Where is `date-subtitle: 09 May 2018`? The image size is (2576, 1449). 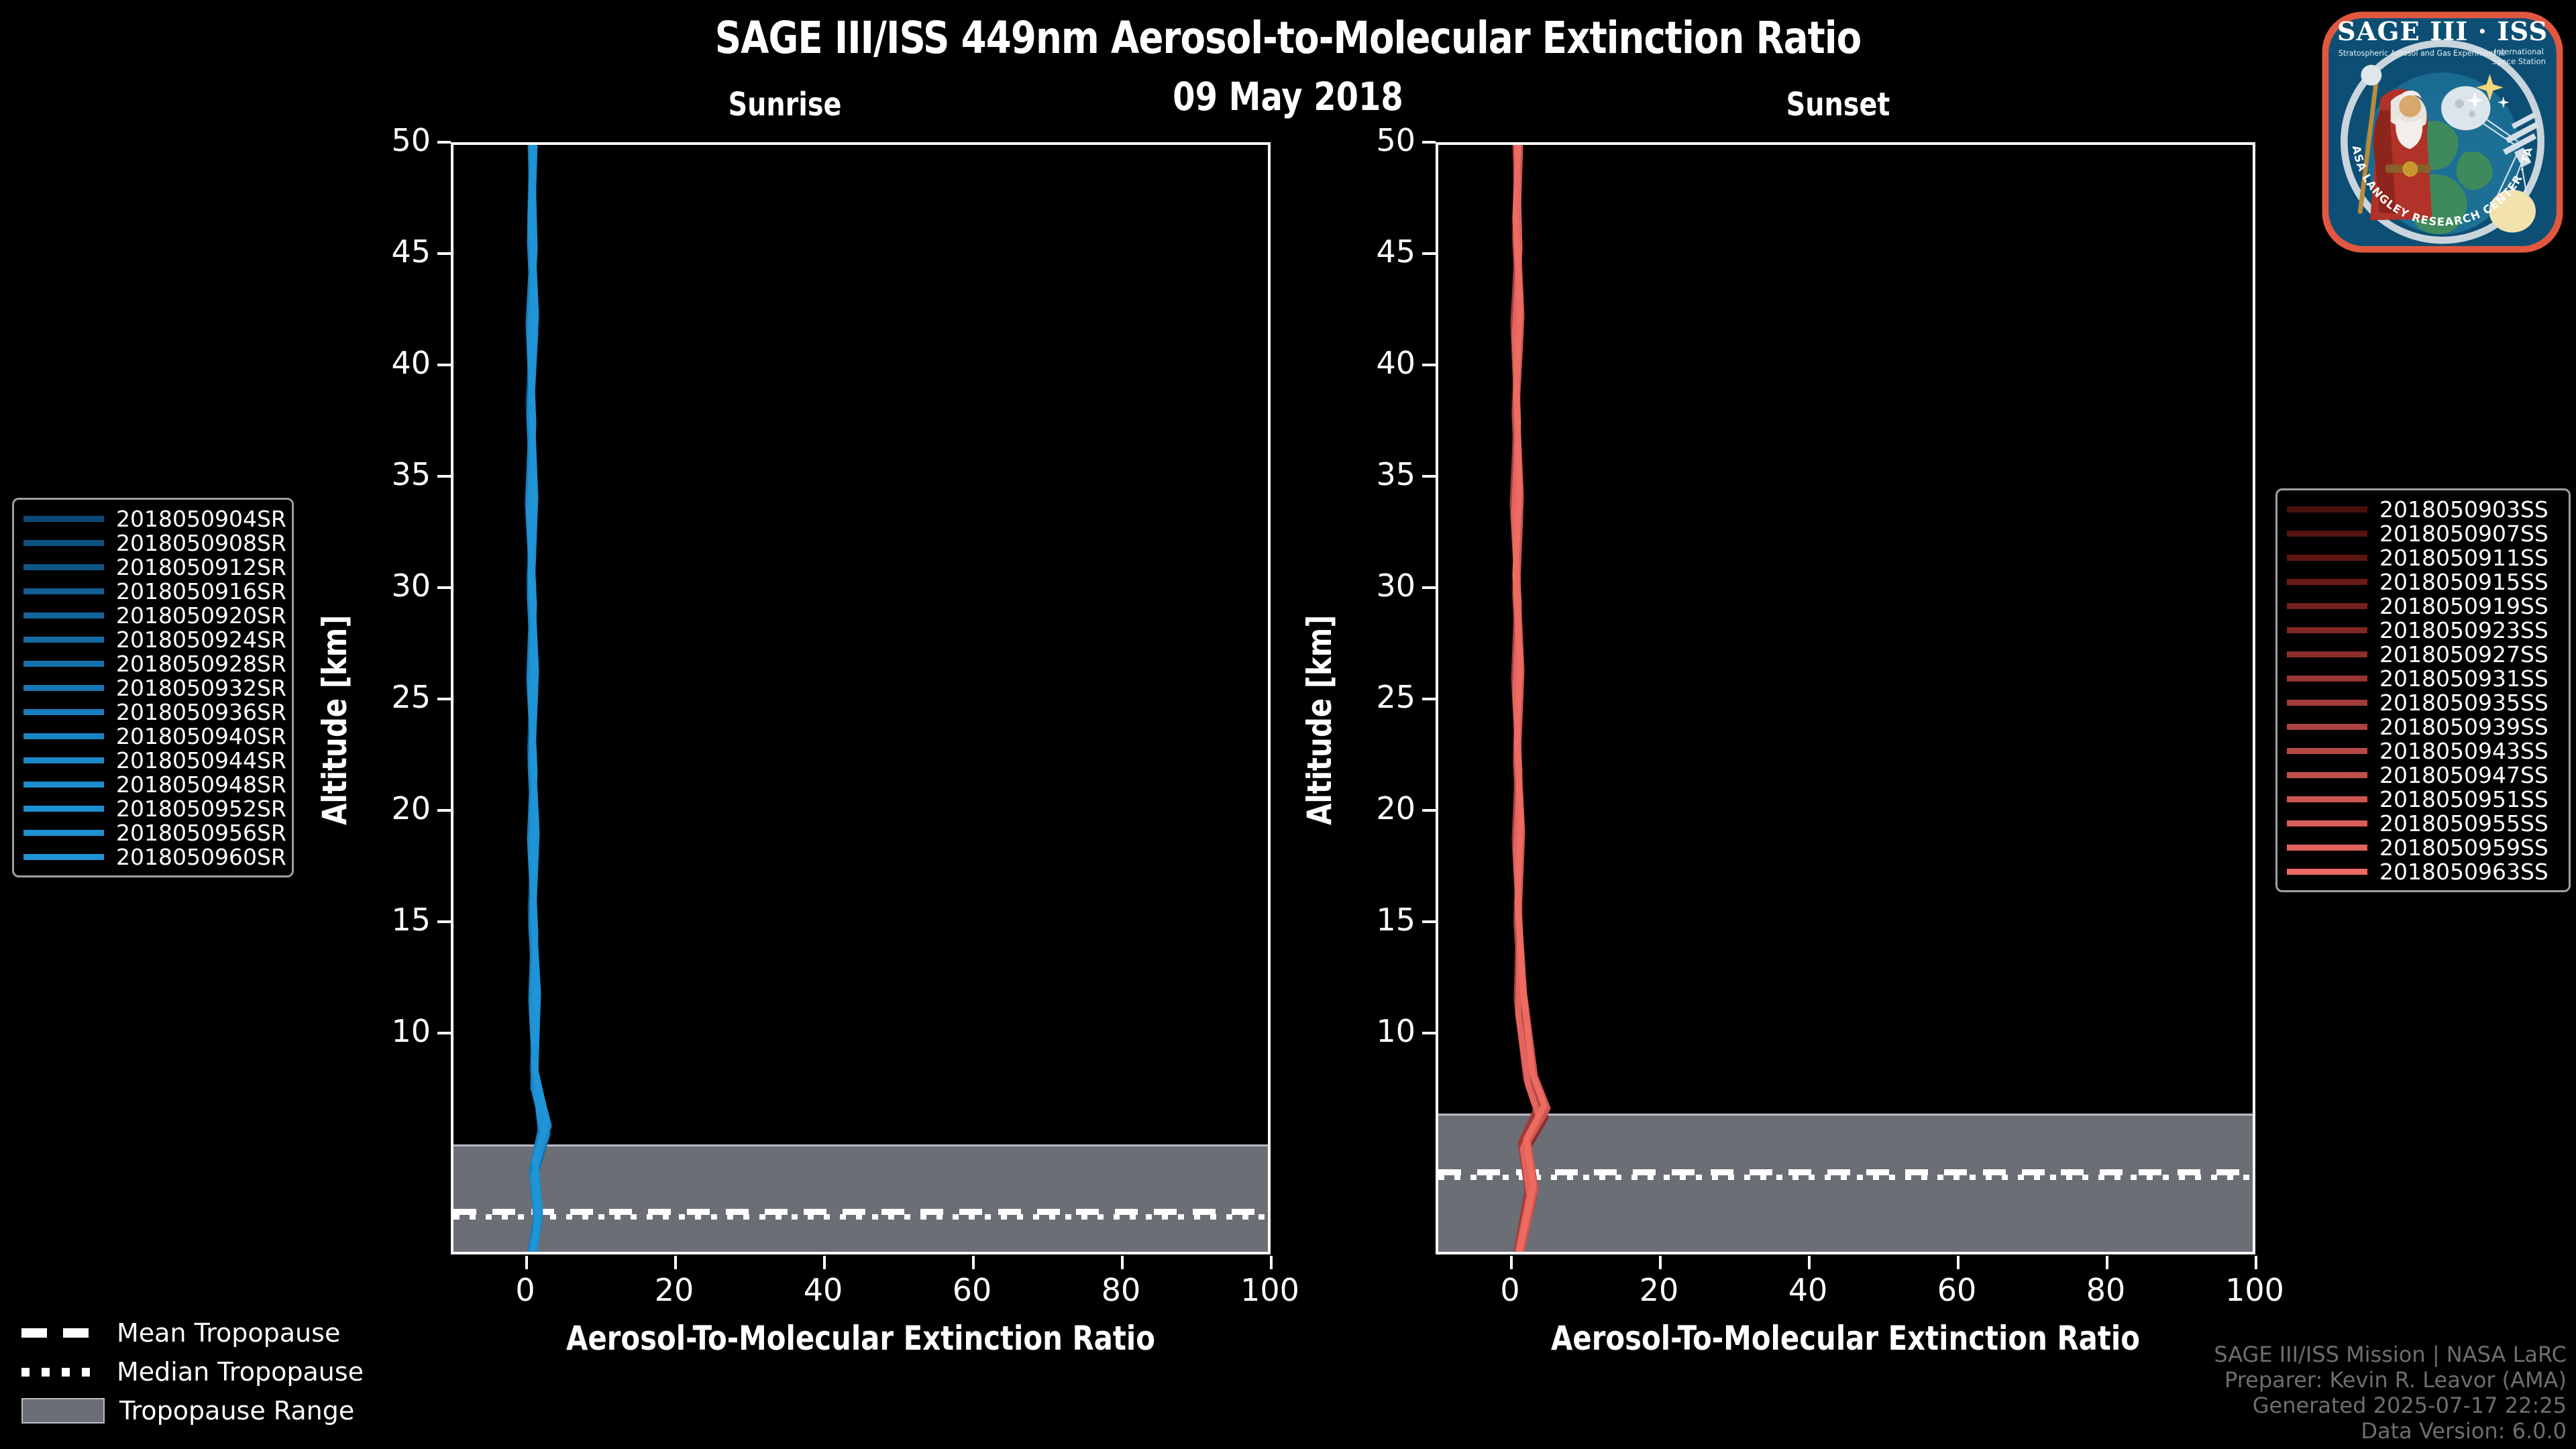
date-subtitle: 09 May 2018 is located at coordinates (1288, 96).